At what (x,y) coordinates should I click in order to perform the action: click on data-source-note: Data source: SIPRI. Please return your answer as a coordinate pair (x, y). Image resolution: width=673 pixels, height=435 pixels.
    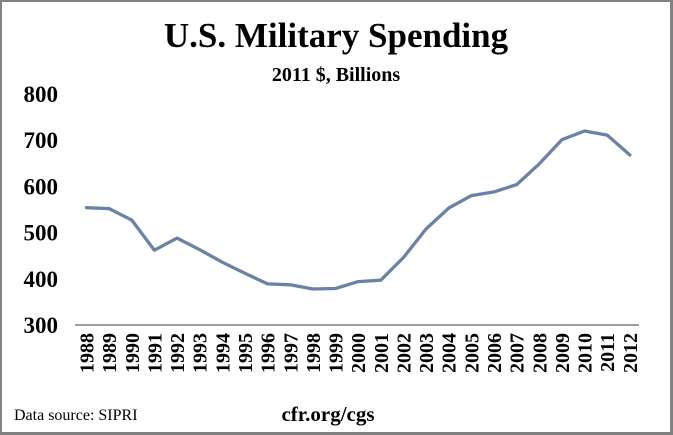
    Looking at the image, I should click on (76, 415).